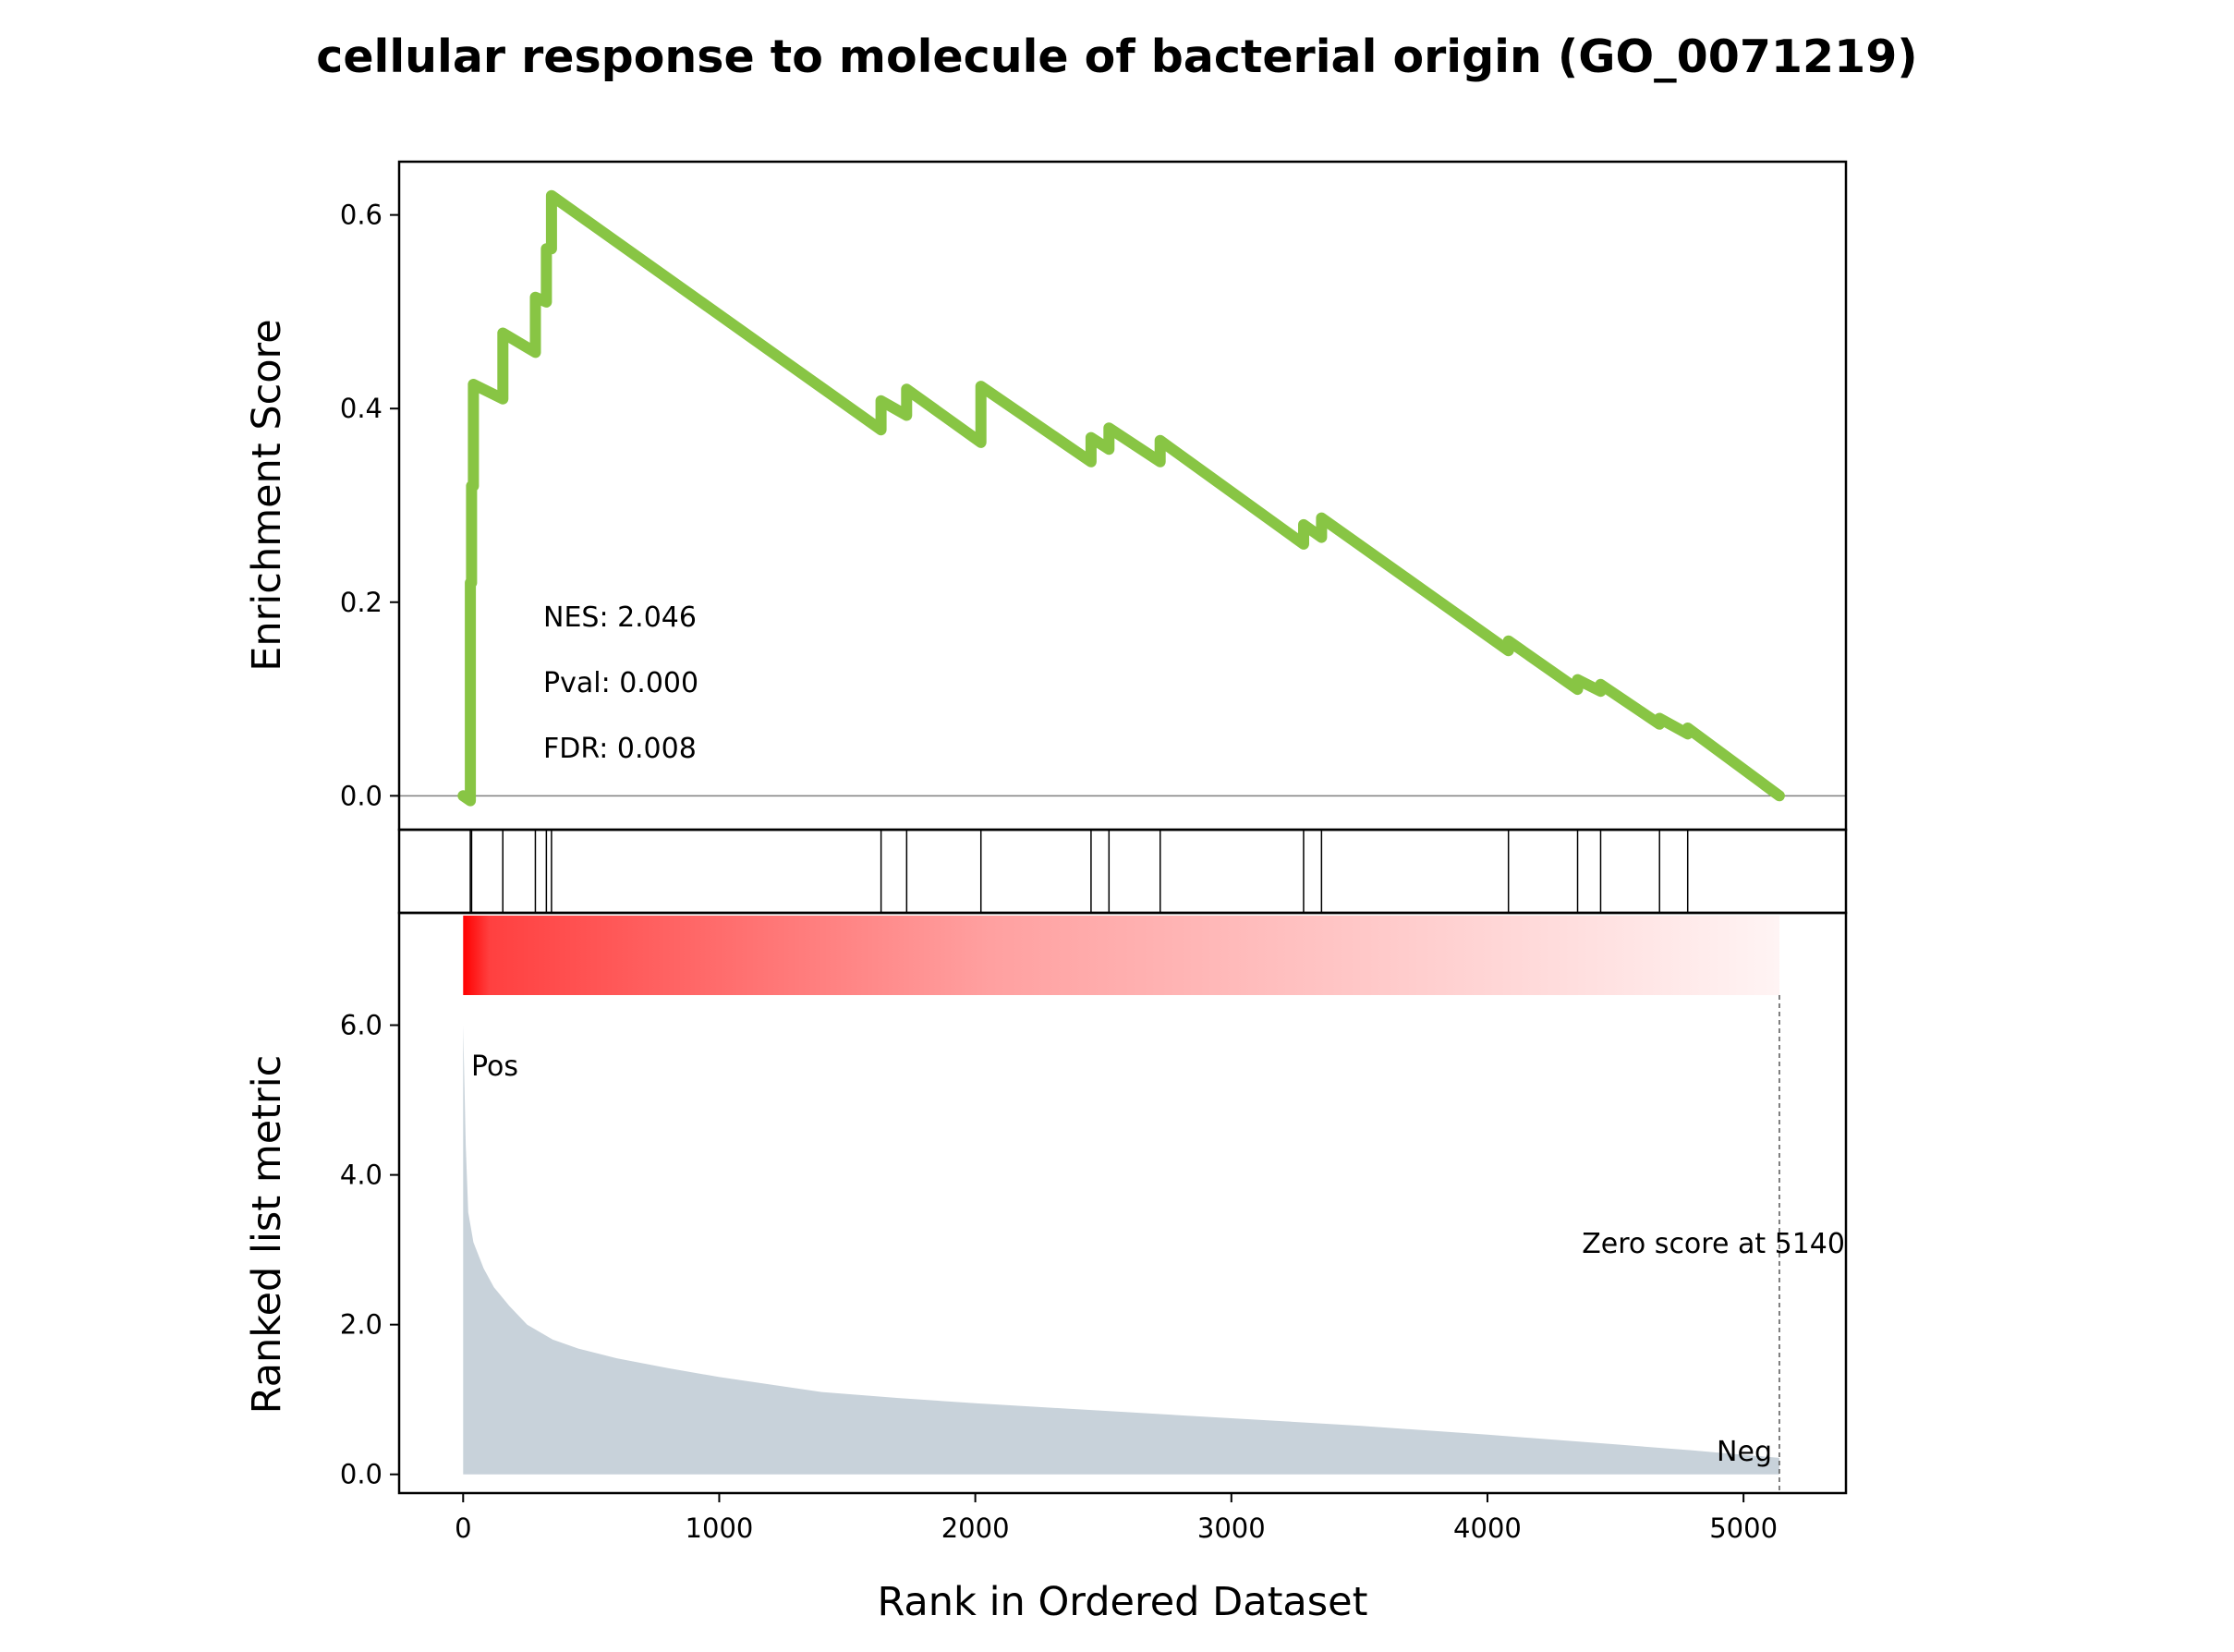  What do you see at coordinates (1743, 1528) in the screenshot?
I see `x-tick-label: 5000` at bounding box center [1743, 1528].